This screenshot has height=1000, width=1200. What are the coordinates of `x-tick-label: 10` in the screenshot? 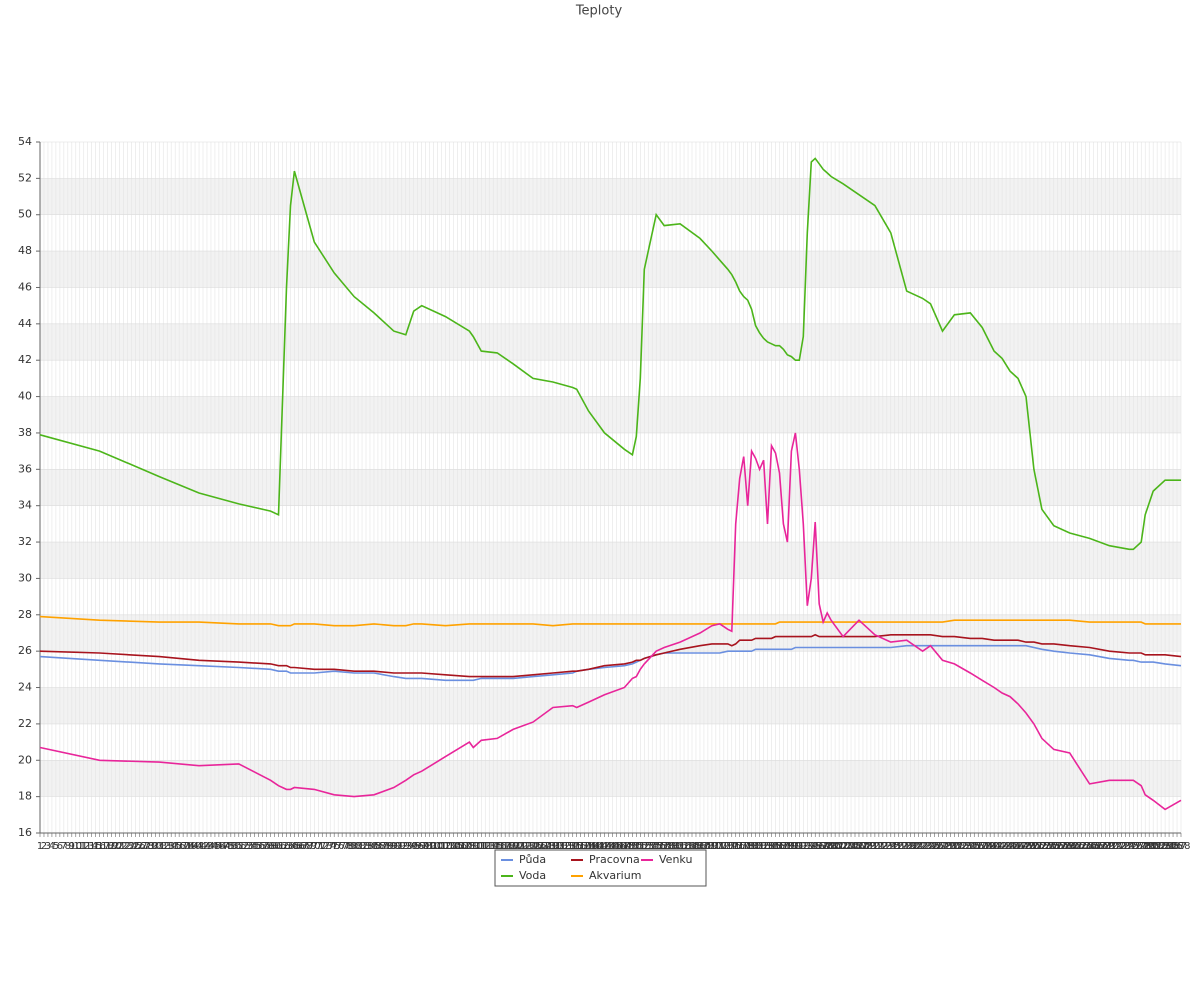 It's located at (75, 846).